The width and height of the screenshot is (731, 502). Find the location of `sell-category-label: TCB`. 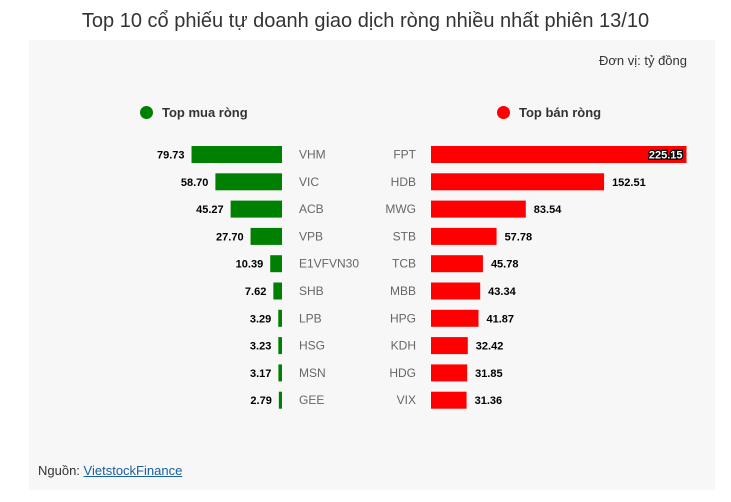

sell-category-label: TCB is located at coordinates (404, 264).